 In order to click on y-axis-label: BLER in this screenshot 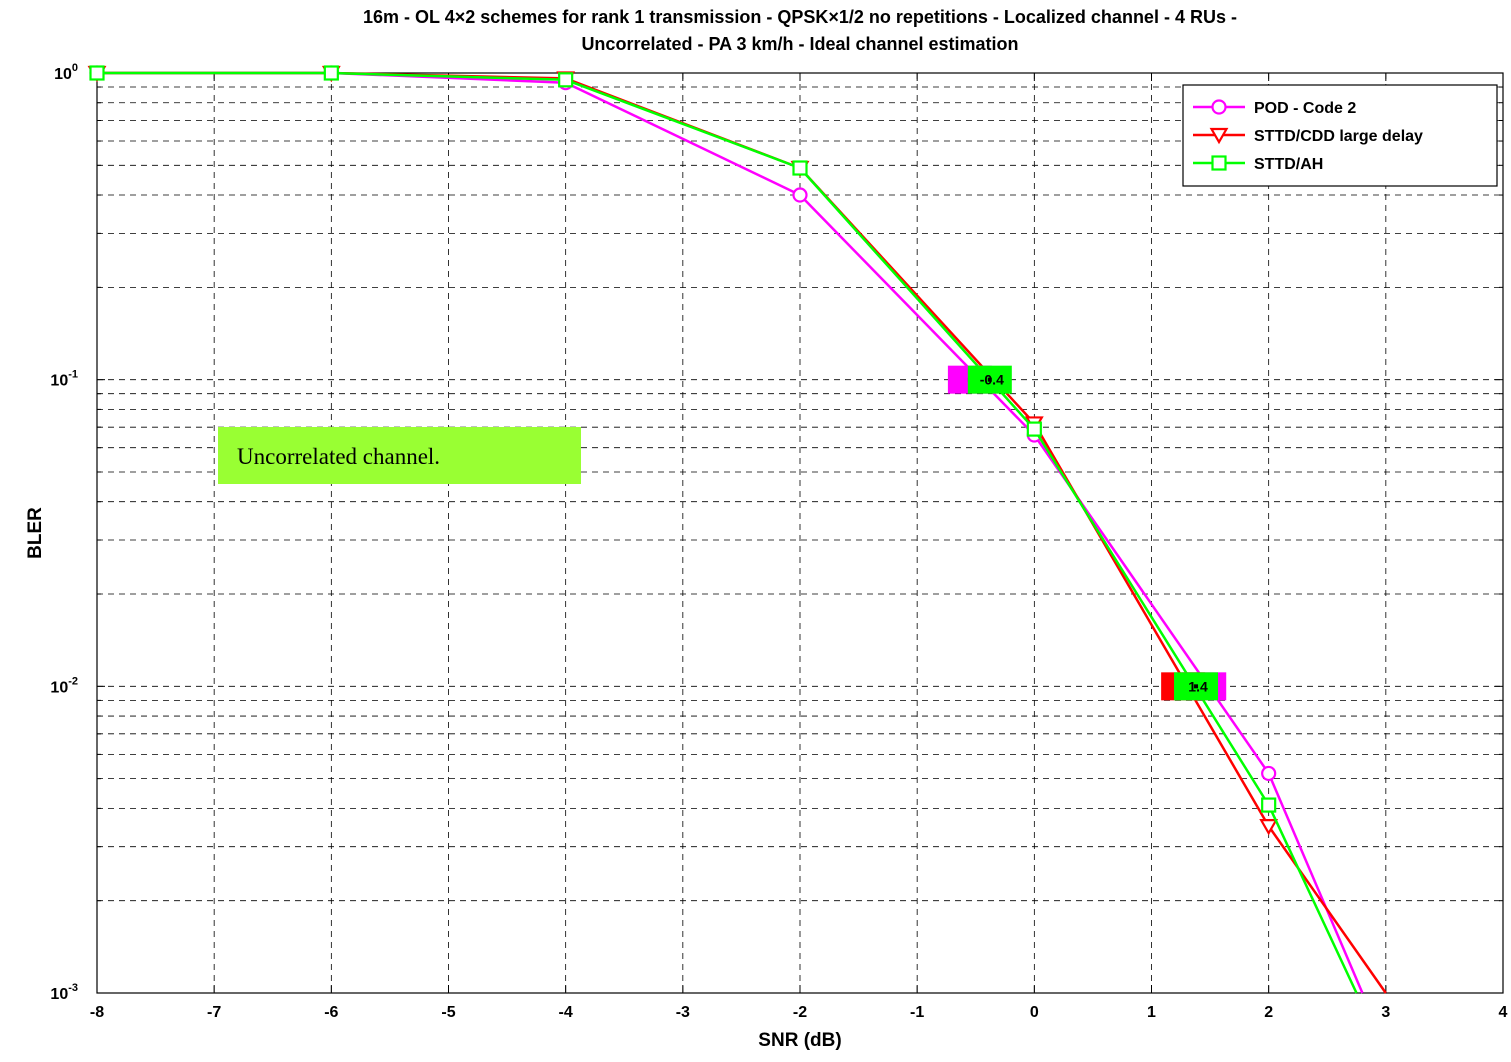, I will do `click(35, 533)`.